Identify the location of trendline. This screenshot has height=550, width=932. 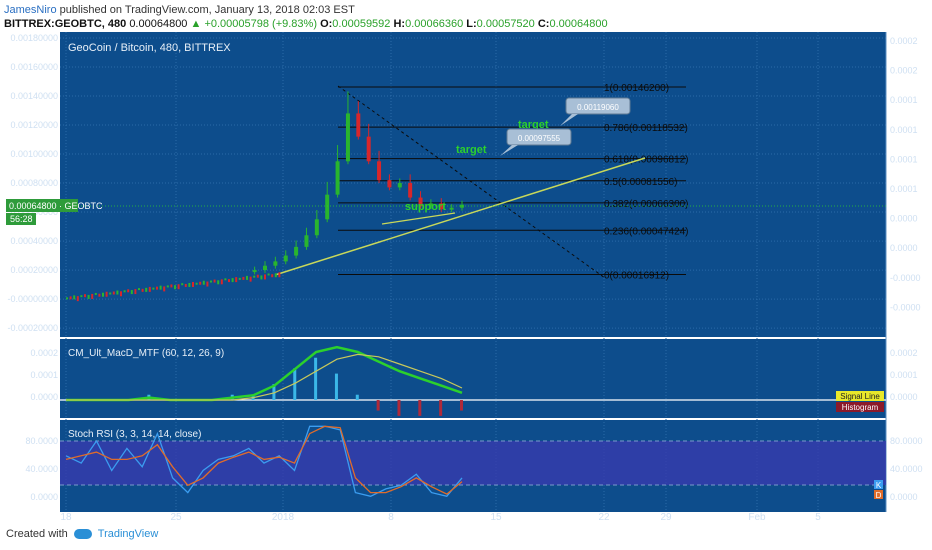
(460, 216).